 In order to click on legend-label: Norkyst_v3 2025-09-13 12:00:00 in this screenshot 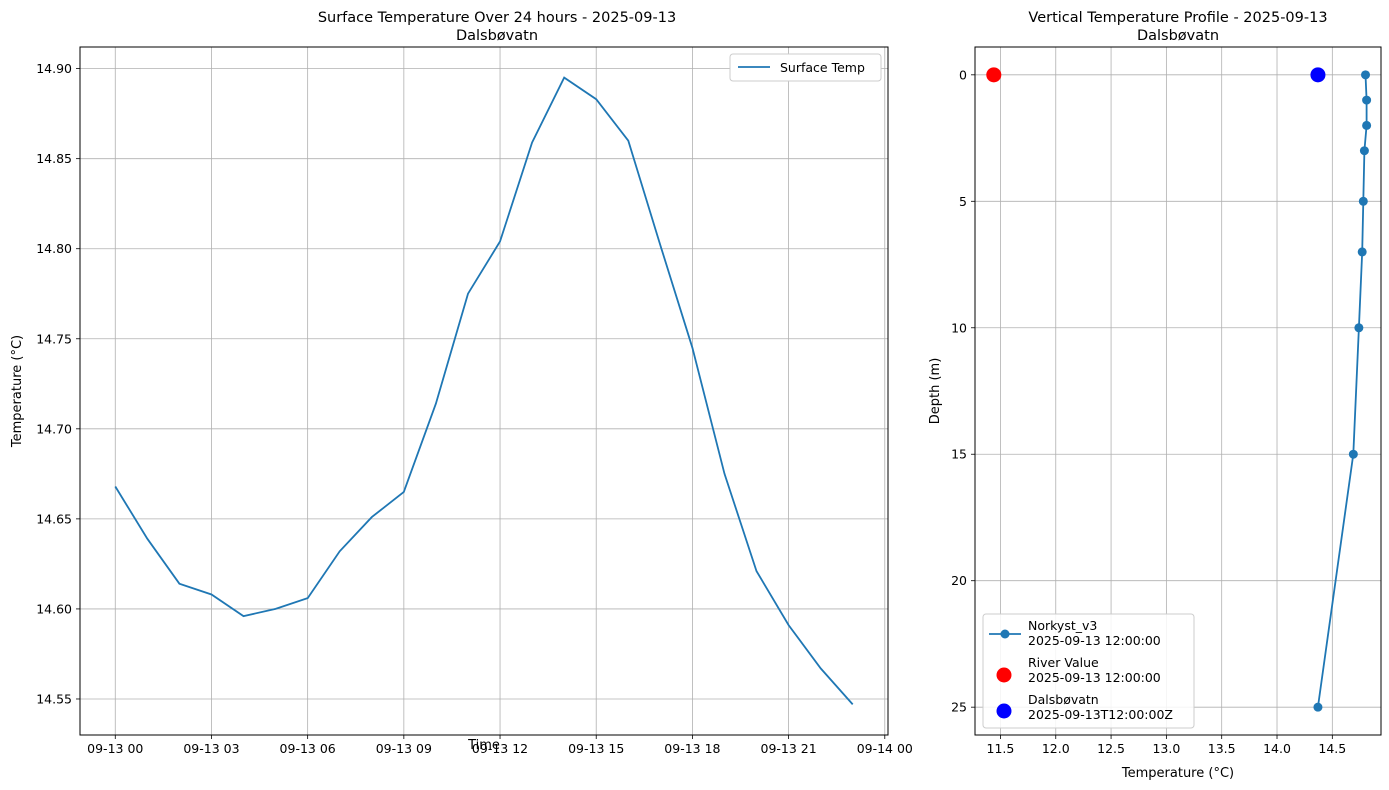, I will do `click(1094, 633)`.